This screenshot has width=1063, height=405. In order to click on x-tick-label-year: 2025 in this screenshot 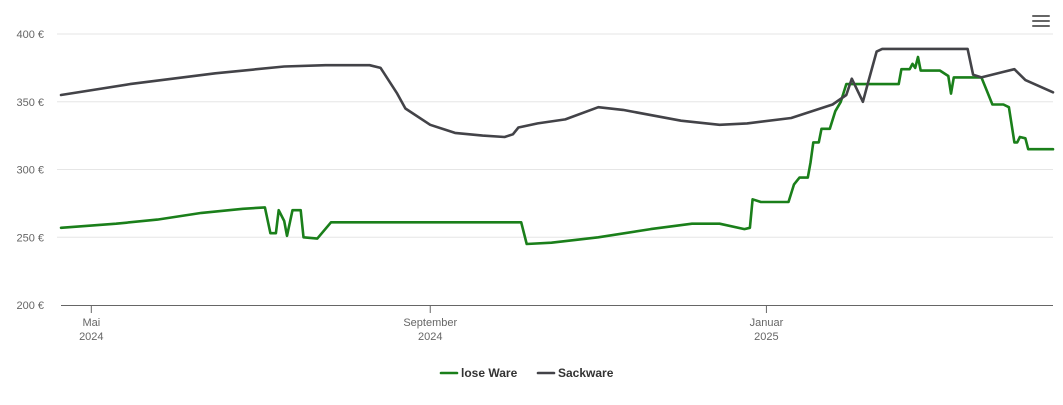, I will do `click(766, 337)`.